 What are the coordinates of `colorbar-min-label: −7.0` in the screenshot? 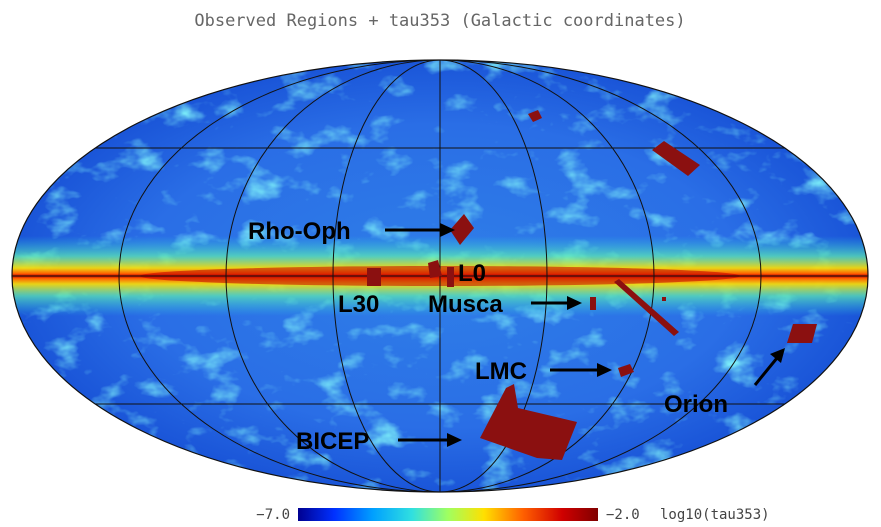 It's located at (273, 515).